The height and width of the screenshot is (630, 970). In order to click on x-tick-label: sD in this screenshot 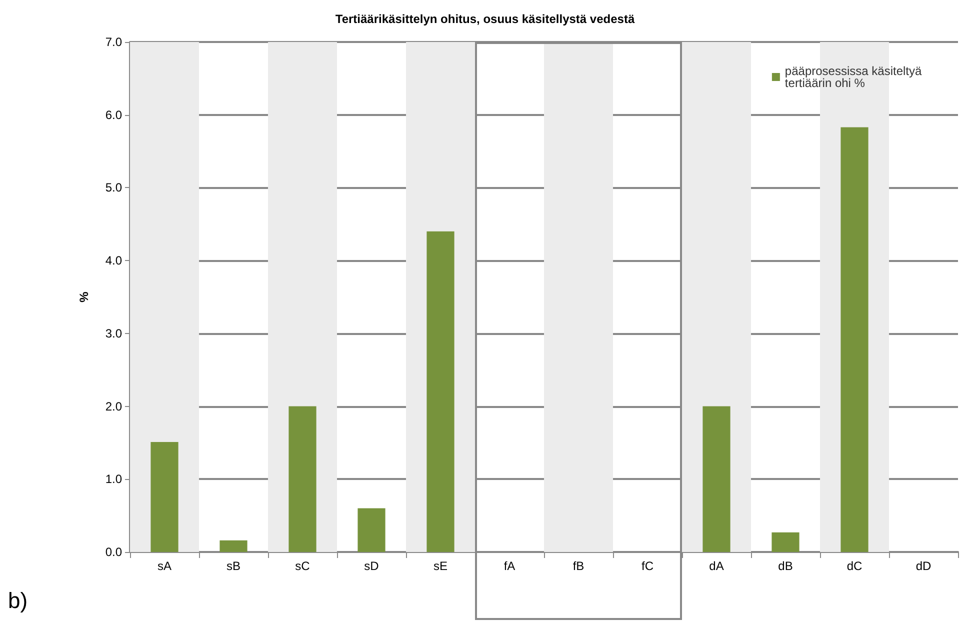, I will do `click(372, 566)`.